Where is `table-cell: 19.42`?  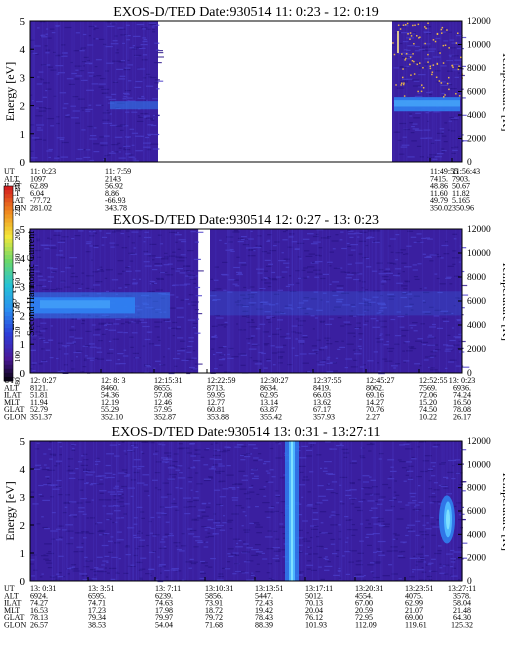
table-cell: 19.42 is located at coordinates (264, 610).